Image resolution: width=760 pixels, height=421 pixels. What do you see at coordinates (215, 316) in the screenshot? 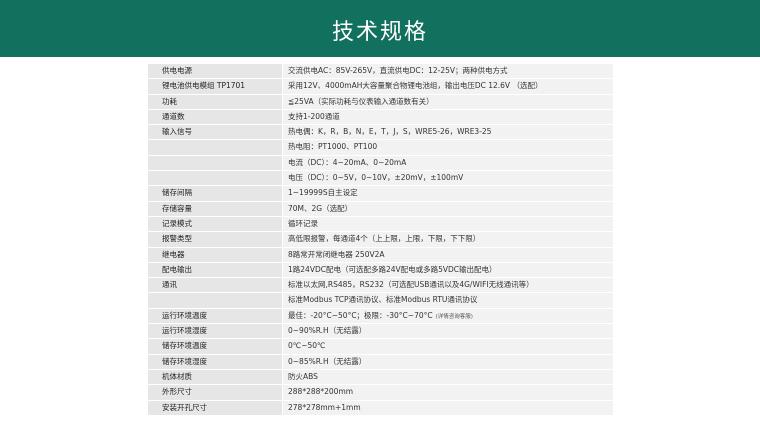
I see `row-label: 运行环境温度` at bounding box center [215, 316].